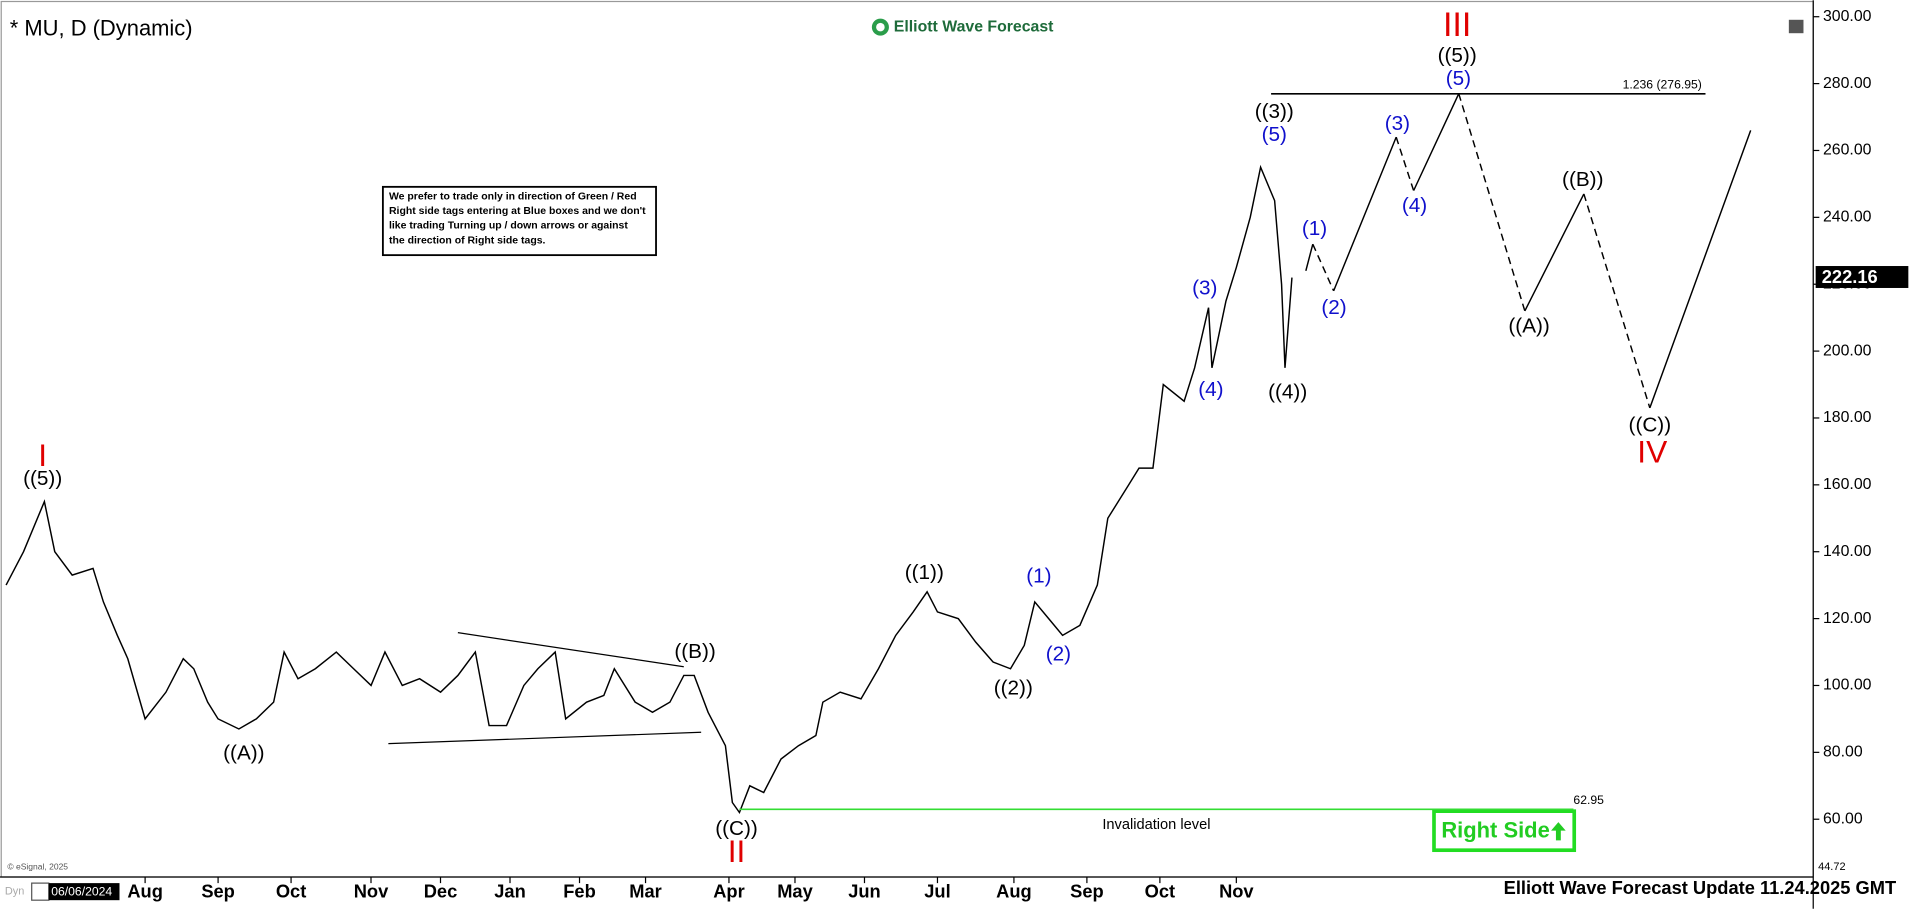 This screenshot has height=909, width=1912. I want to click on wave-label: II, so click(737, 851).